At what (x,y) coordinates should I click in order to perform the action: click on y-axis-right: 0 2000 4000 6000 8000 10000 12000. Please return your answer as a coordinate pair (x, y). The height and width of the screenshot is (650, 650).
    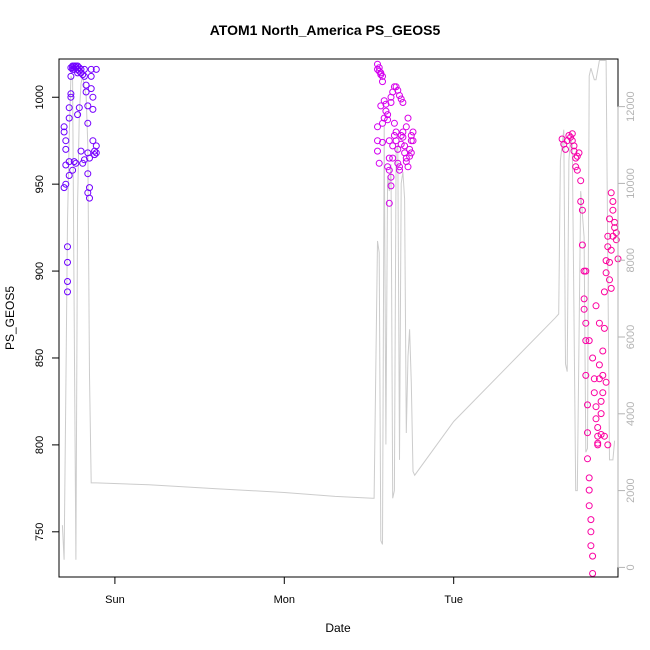
    Looking at the image, I should click on (627, 330).